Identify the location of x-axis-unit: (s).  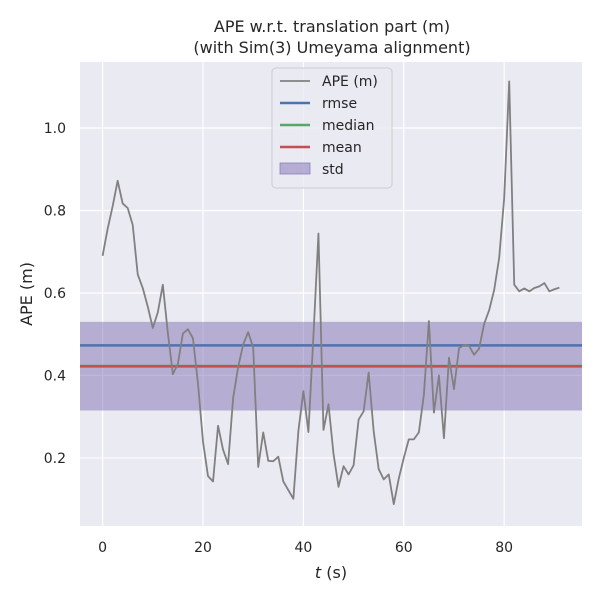
(334, 572).